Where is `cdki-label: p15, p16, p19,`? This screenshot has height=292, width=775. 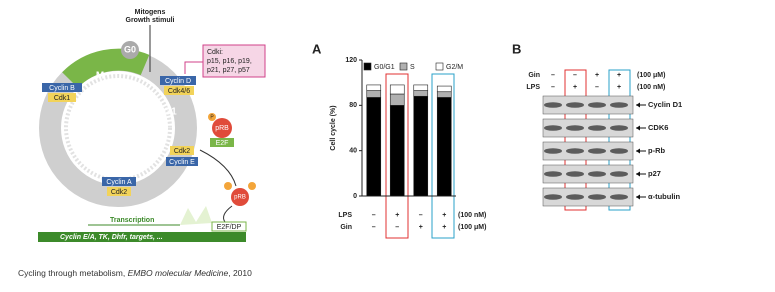
cdki-label: p15, p16, p19, is located at coordinates (229, 61).